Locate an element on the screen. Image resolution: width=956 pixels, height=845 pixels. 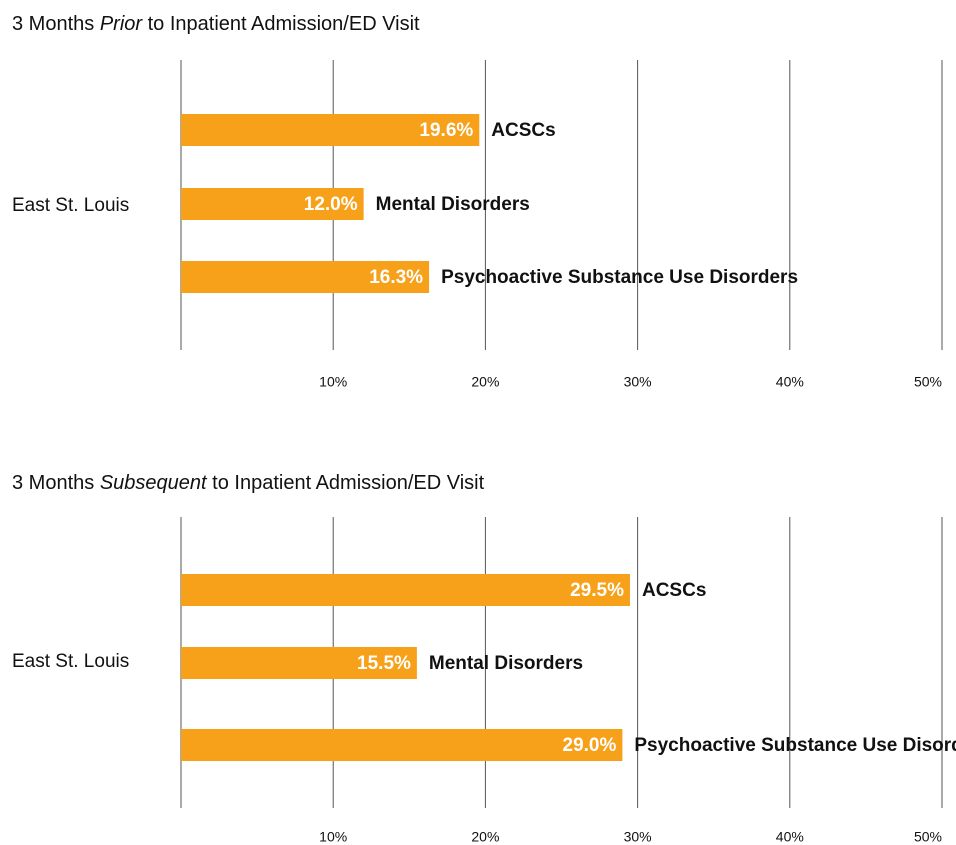
value-label: 15.5% is located at coordinates (384, 663).